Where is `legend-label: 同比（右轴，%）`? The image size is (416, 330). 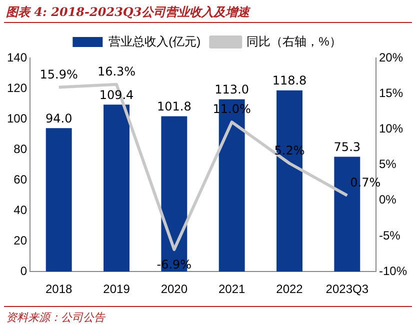 legend-label: 同比（右轴，%） is located at coordinates (294, 41).